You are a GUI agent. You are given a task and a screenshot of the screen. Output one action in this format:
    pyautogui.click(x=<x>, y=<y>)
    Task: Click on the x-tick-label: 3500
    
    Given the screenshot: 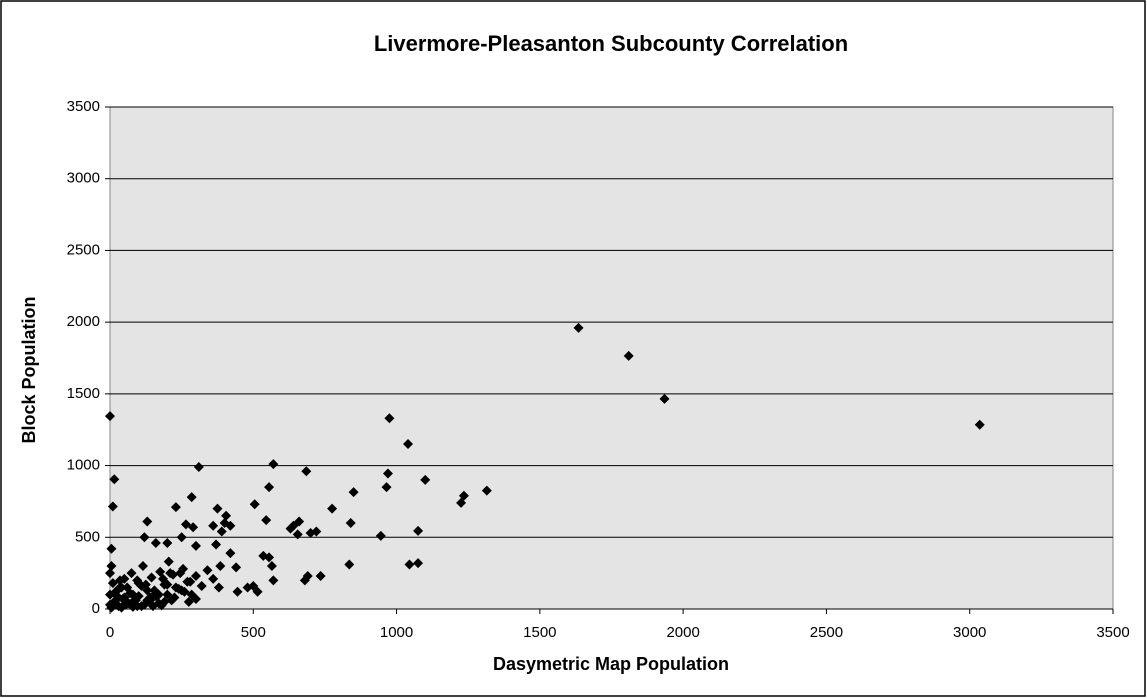 What is the action you would take?
    pyautogui.click(x=1112, y=632)
    